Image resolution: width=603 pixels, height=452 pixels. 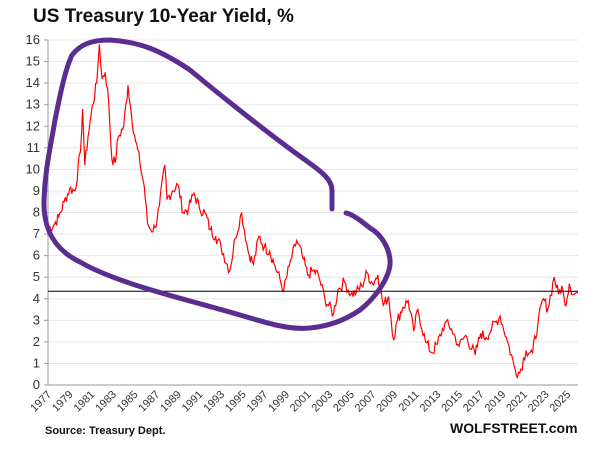 What do you see at coordinates (387, 402) in the screenshot?
I see `x-tick-label: 2009` at bounding box center [387, 402].